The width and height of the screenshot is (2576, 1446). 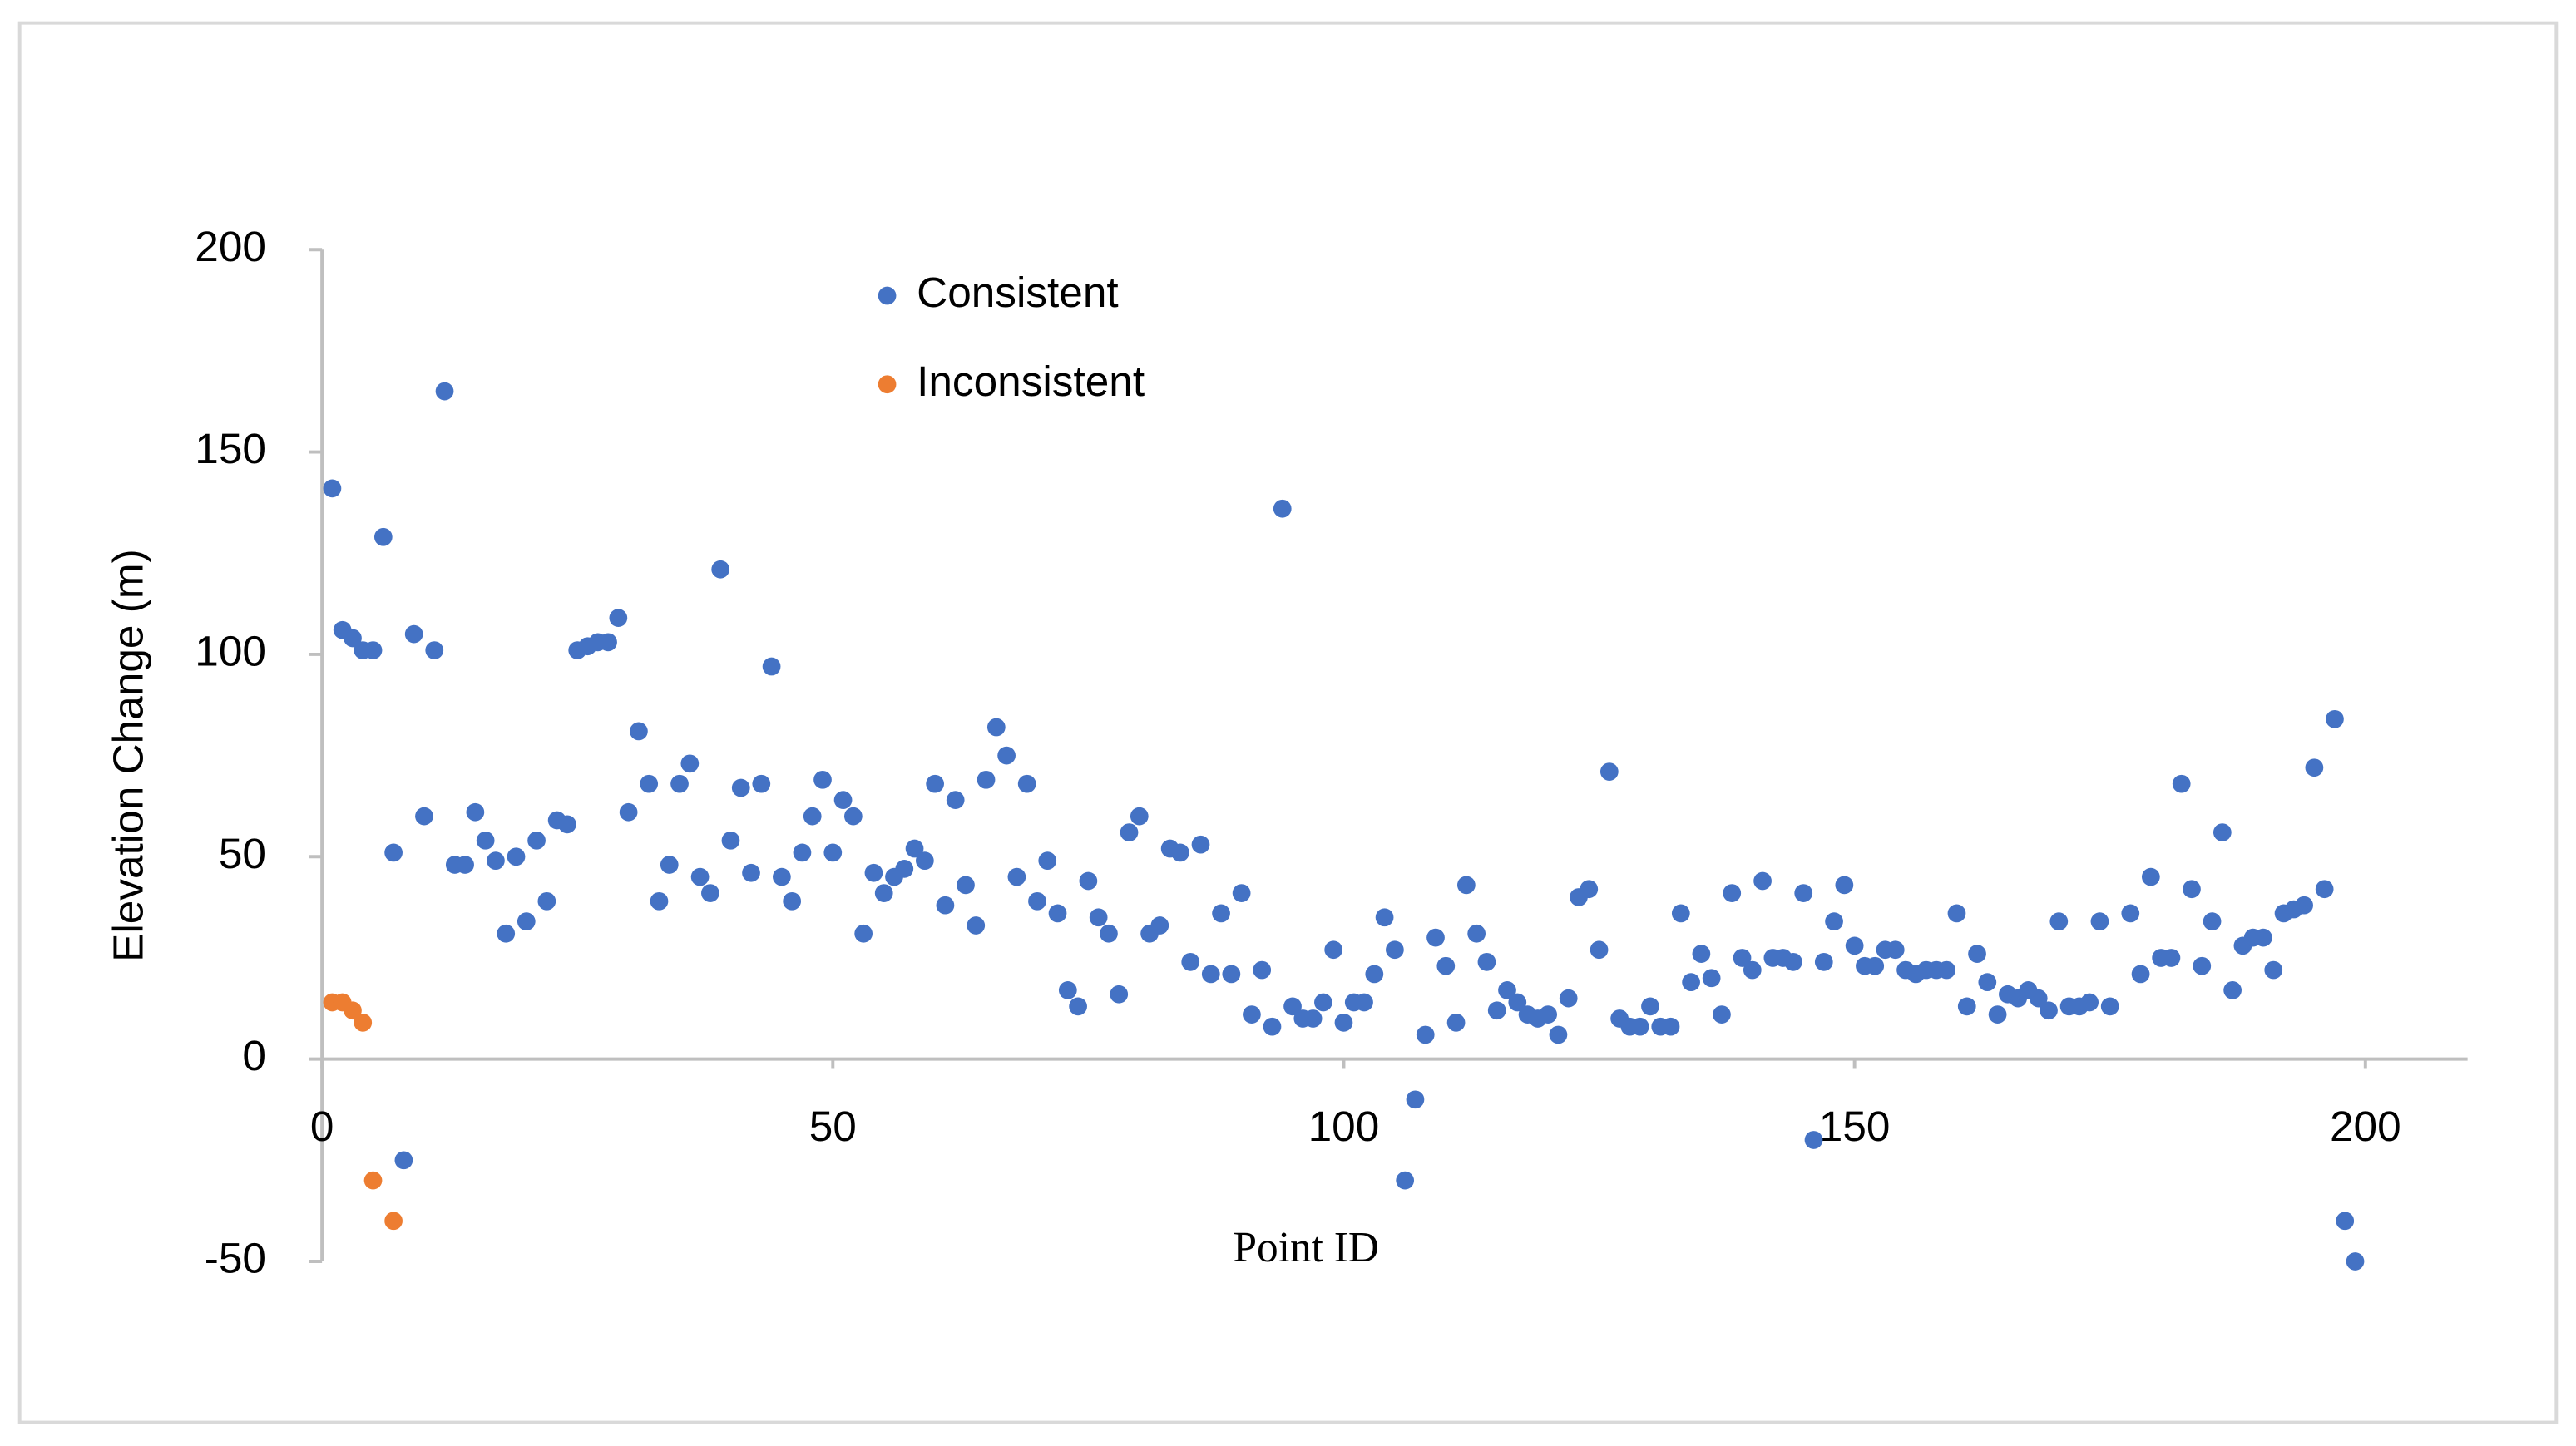 What do you see at coordinates (2365, 1126) in the screenshot?
I see `x-tick-label: 200` at bounding box center [2365, 1126].